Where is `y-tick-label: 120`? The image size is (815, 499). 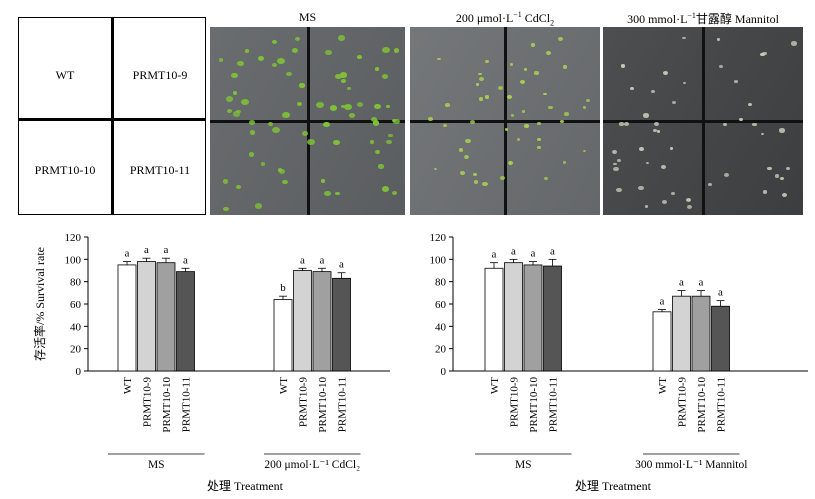 y-tick-label: 120 is located at coordinates (438, 238).